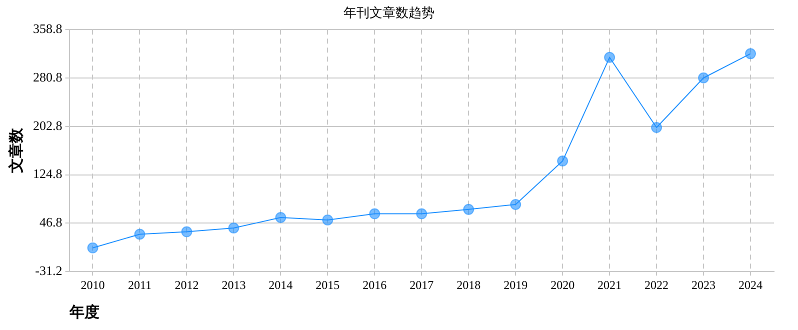 The height and width of the screenshot is (330, 798). Describe the element at coordinates (280, 285) in the screenshot. I see `x-tick-label: 2014` at that location.